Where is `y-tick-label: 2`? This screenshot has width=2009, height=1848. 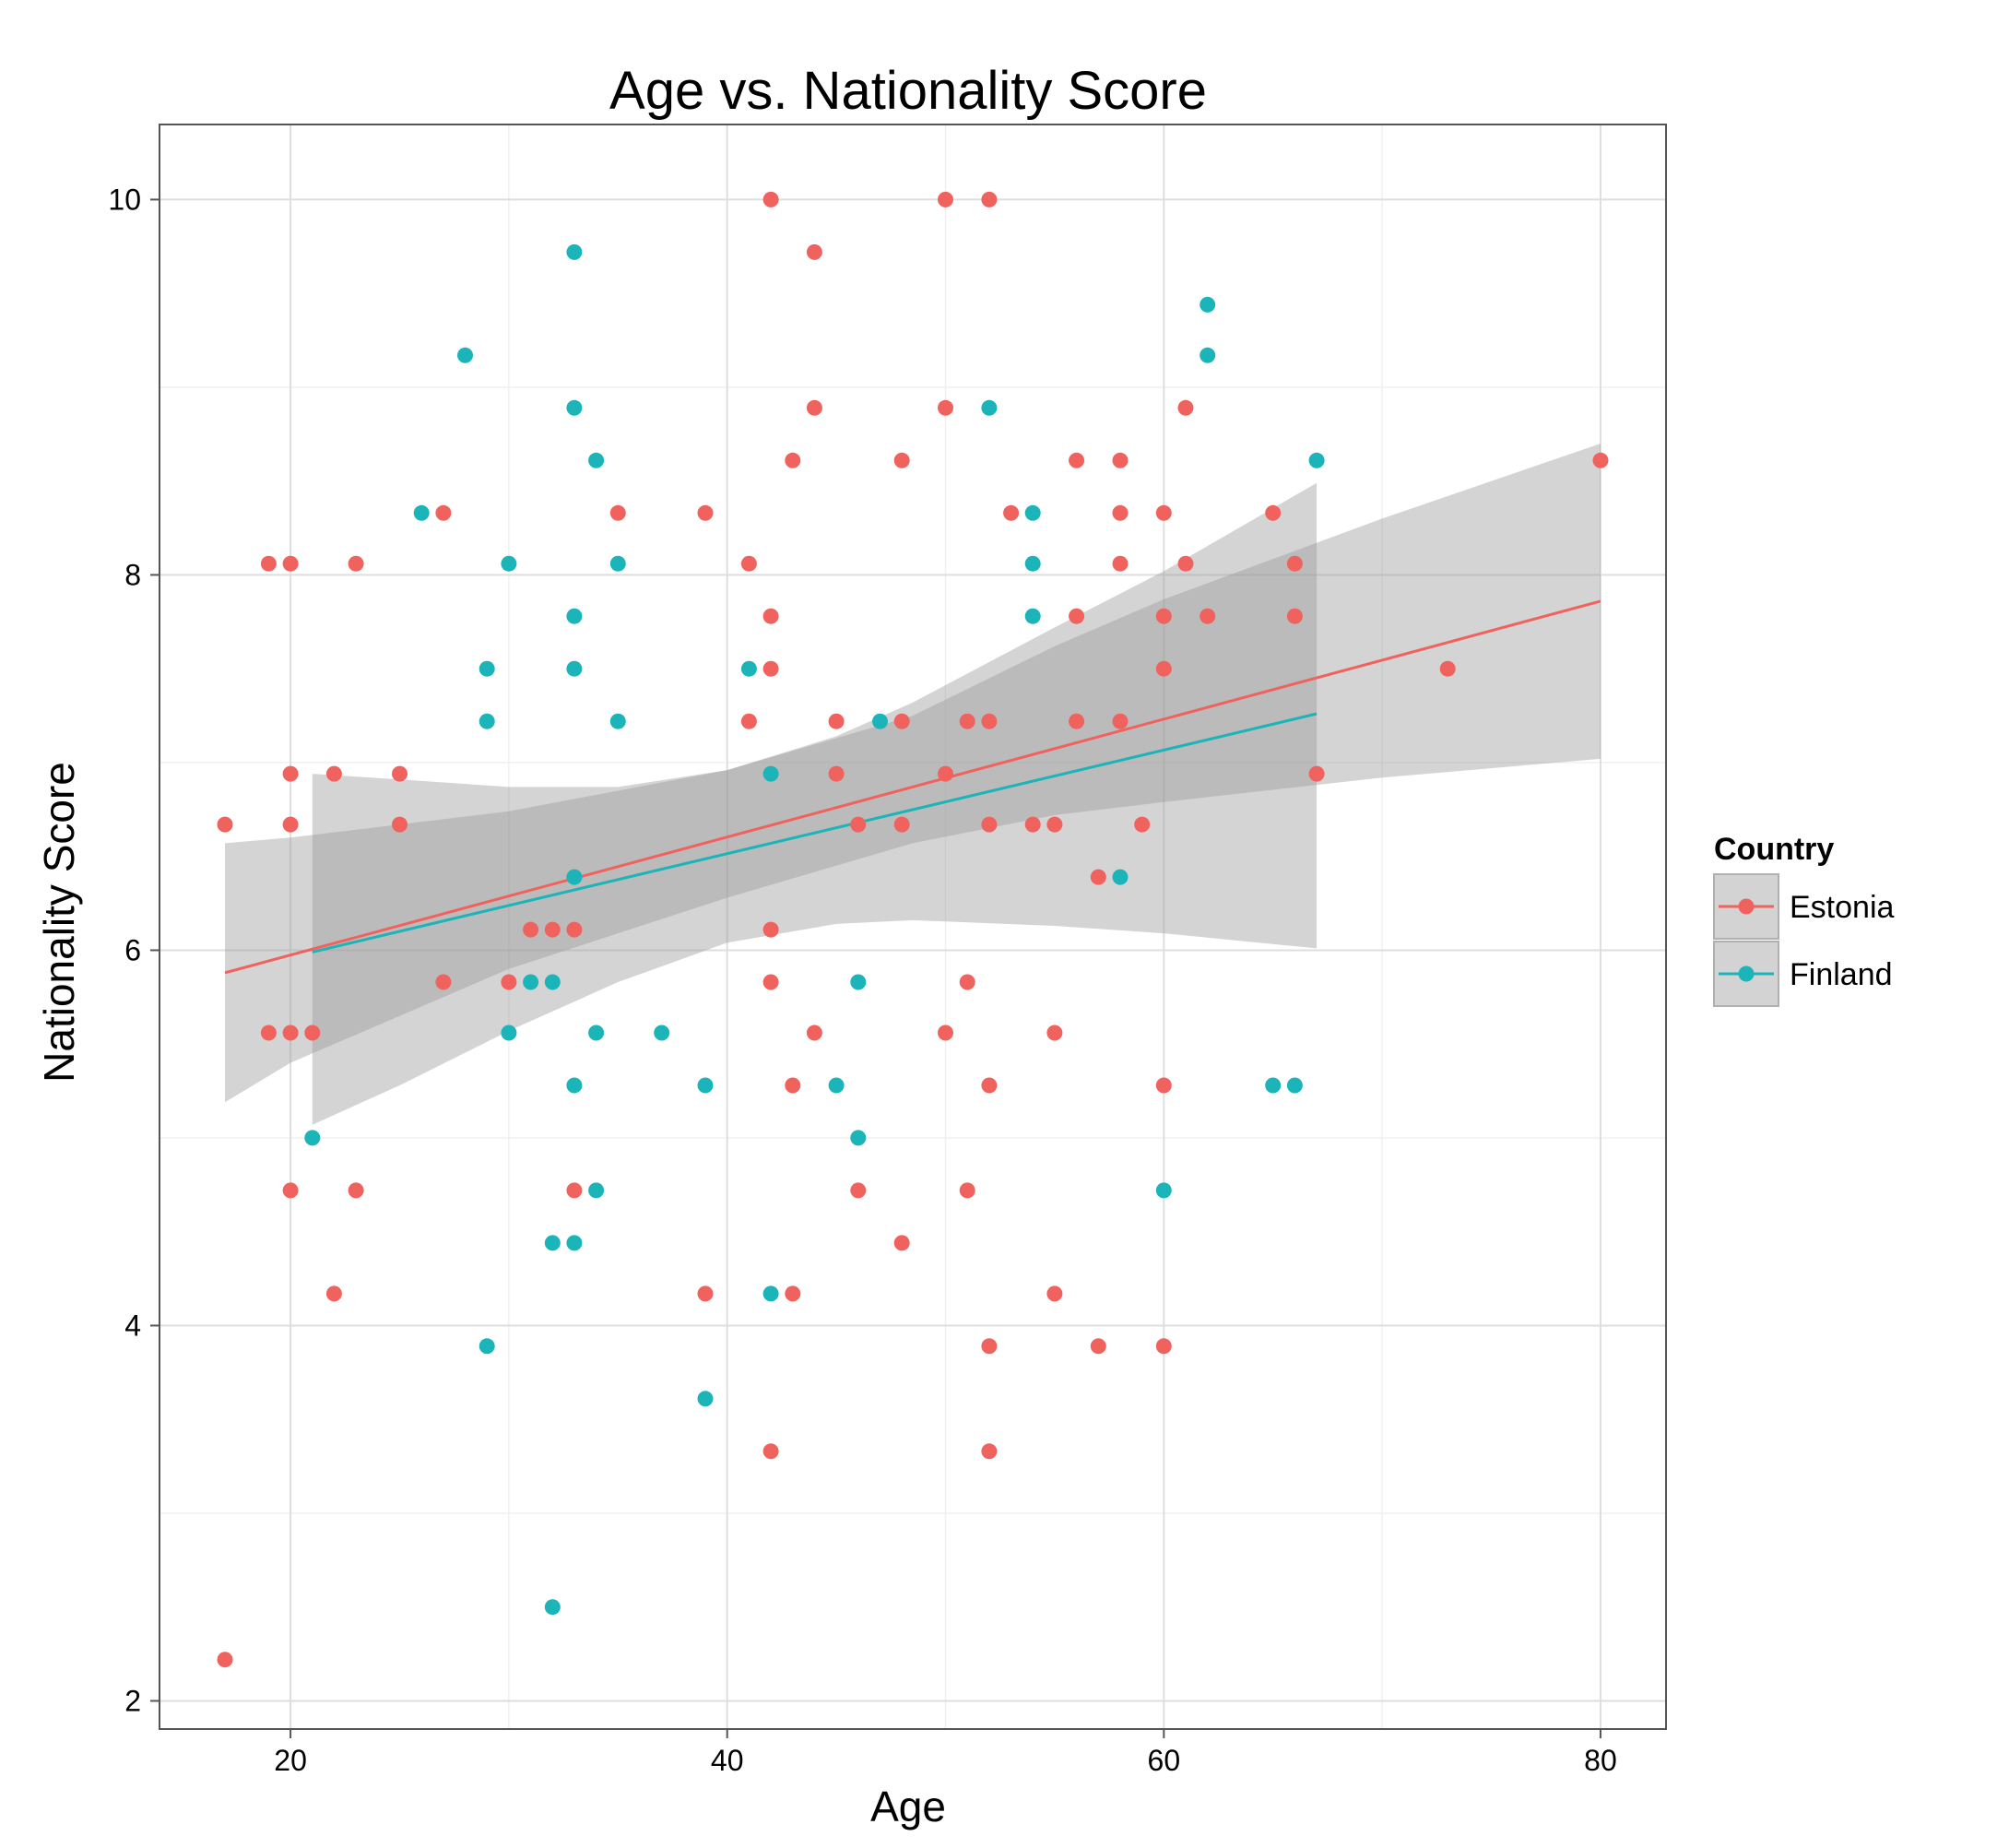
y-tick-label: 2 is located at coordinates (132, 1701).